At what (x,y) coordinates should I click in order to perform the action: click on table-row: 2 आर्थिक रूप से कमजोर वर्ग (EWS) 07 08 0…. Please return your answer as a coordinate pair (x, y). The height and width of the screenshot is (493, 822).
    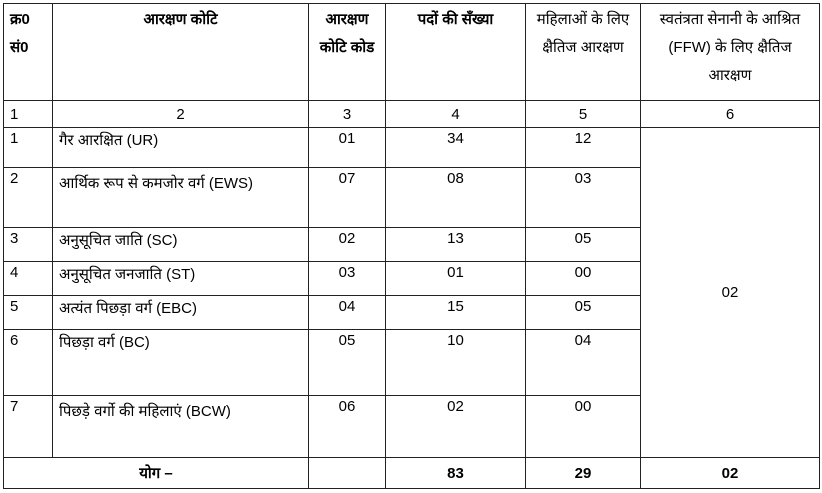
    Looking at the image, I should click on (411, 197).